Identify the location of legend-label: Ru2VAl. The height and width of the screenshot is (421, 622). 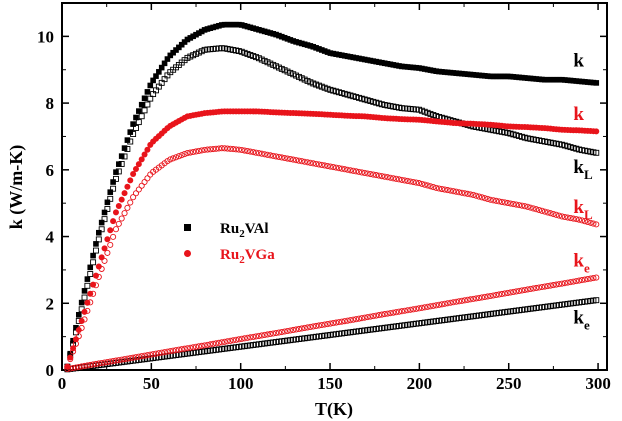
(244, 230).